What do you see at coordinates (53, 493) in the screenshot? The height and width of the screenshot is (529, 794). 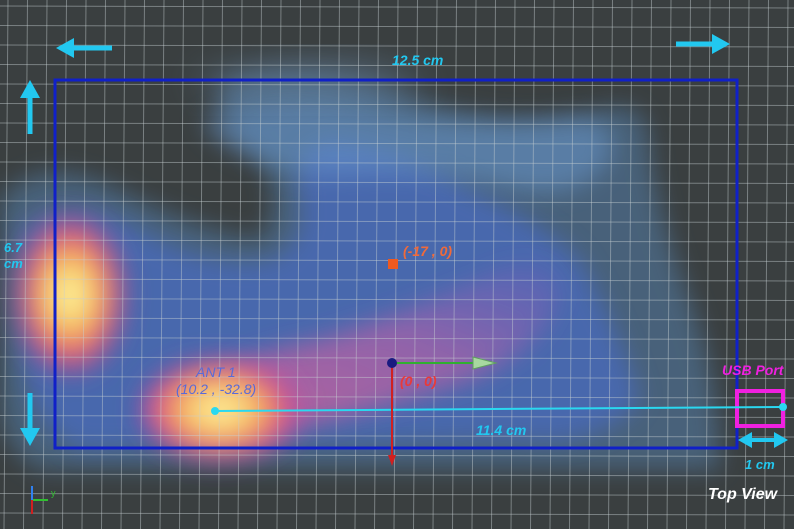 I see `axis-y-label: y` at bounding box center [53, 493].